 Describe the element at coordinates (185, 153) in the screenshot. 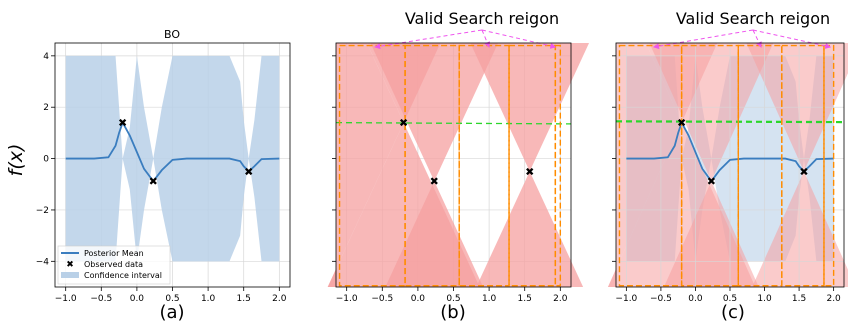

I see `observed-points: ✖ ✖ ✖` at that location.